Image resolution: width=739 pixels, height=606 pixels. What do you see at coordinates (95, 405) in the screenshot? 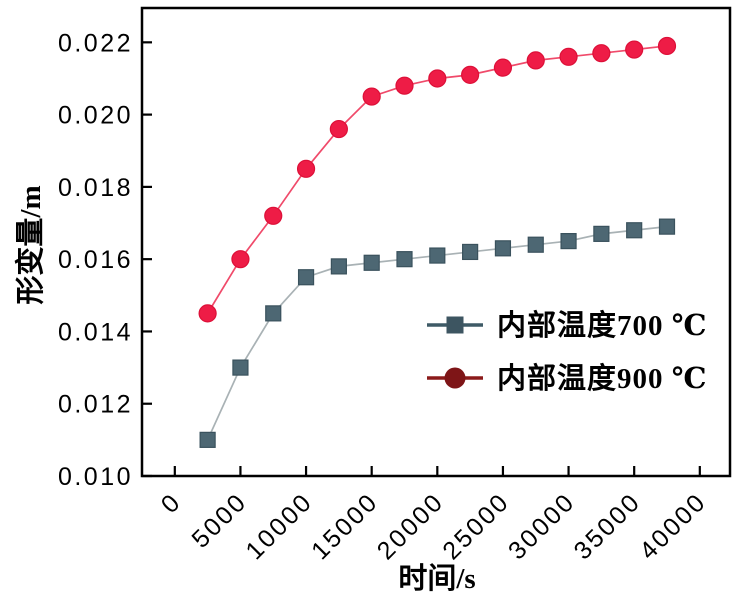
I see `y-tick-label: 0.012` at bounding box center [95, 405].